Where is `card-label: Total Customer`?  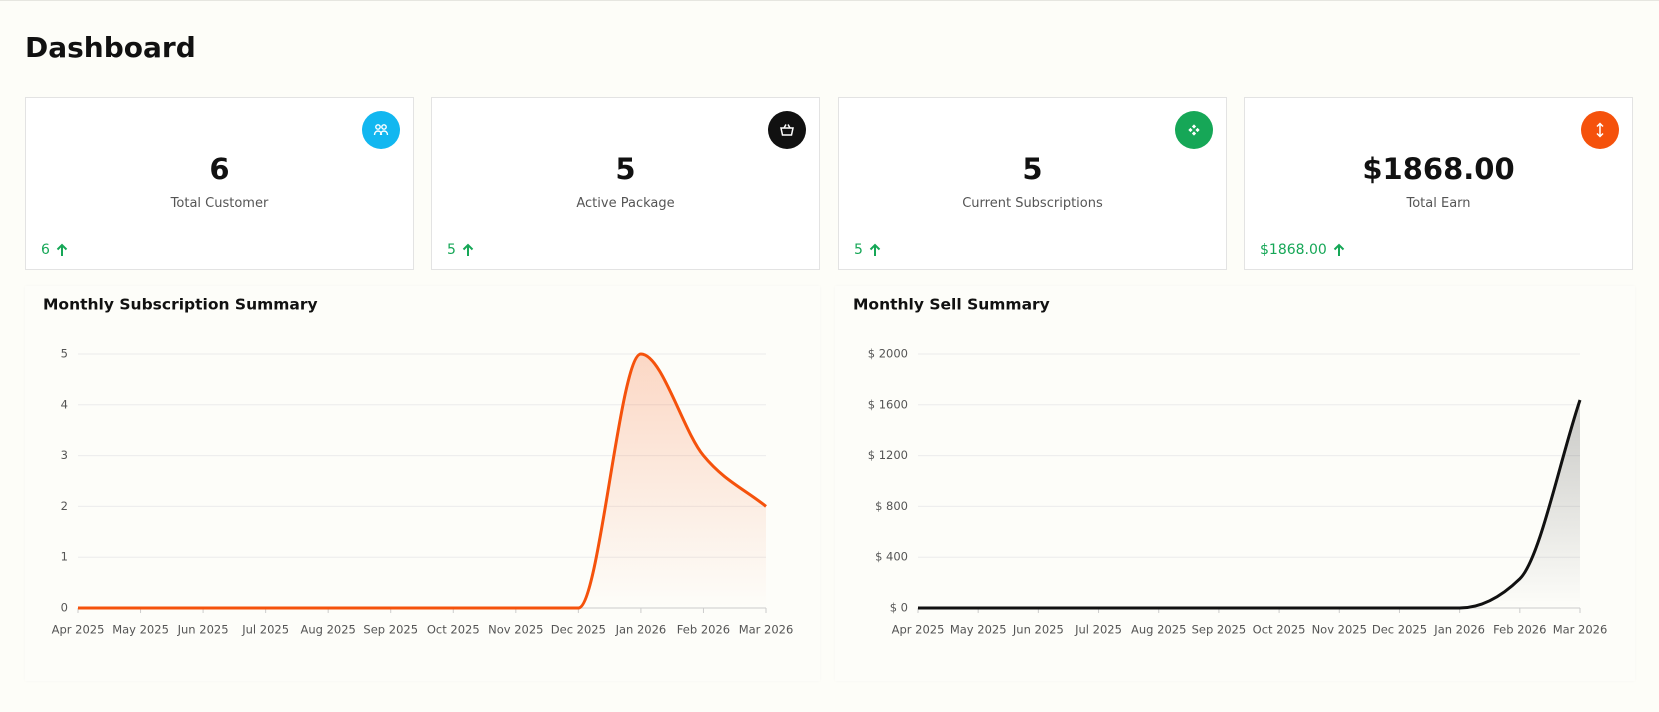 card-label: Total Customer is located at coordinates (219, 203).